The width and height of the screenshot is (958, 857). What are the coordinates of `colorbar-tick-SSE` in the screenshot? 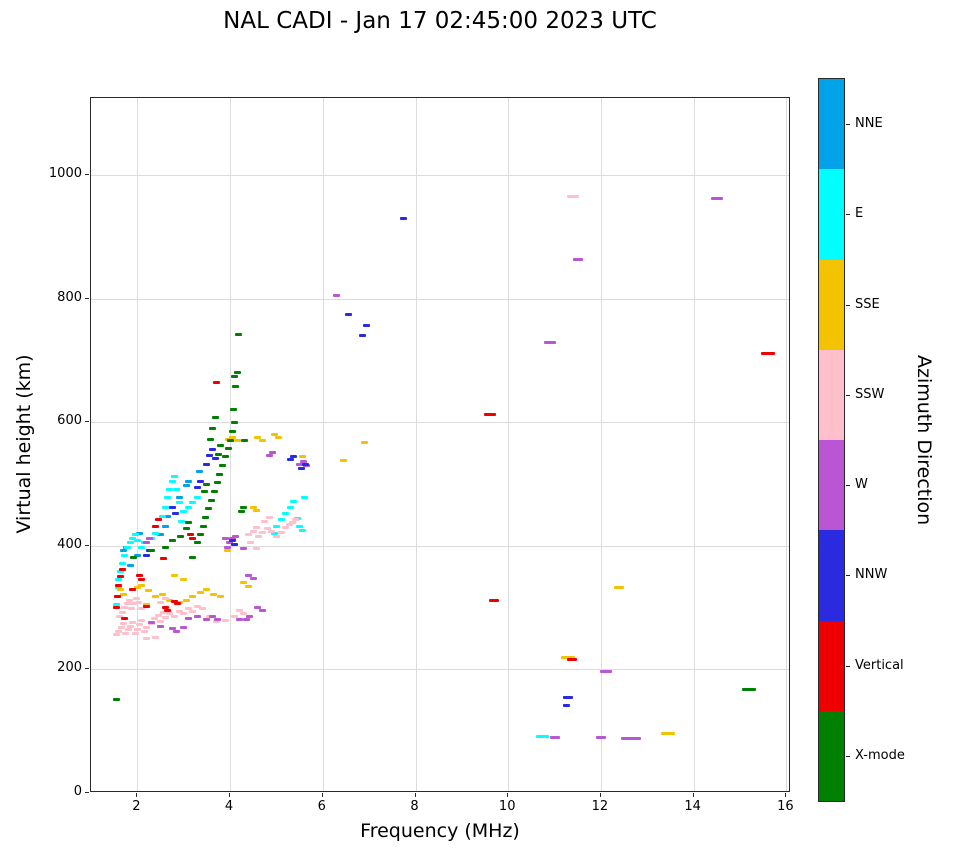 It's located at (848, 305).